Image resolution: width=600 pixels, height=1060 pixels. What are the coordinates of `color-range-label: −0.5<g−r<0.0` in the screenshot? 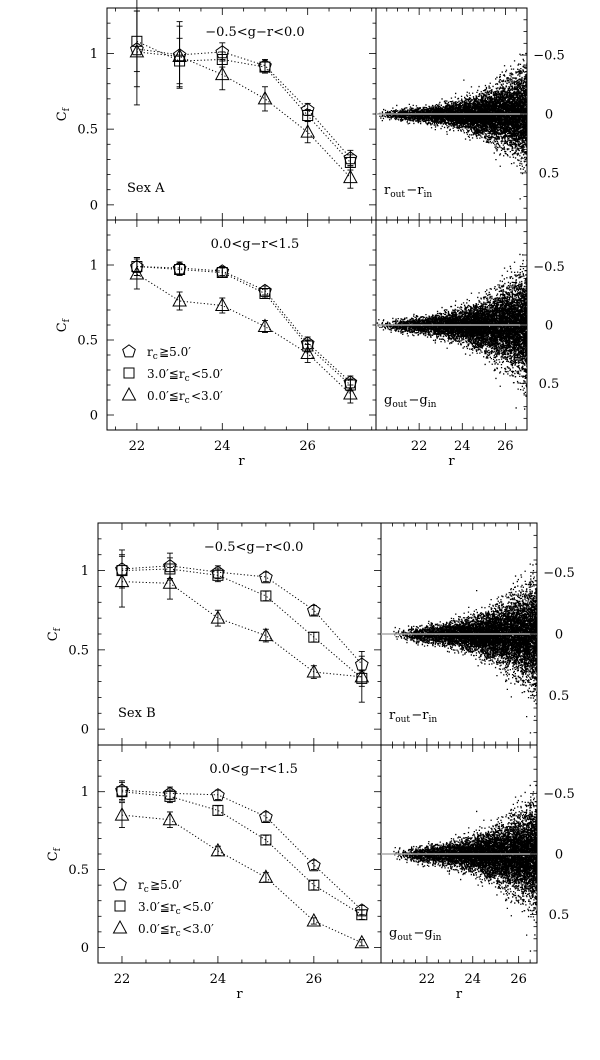 It's located at (253, 547).